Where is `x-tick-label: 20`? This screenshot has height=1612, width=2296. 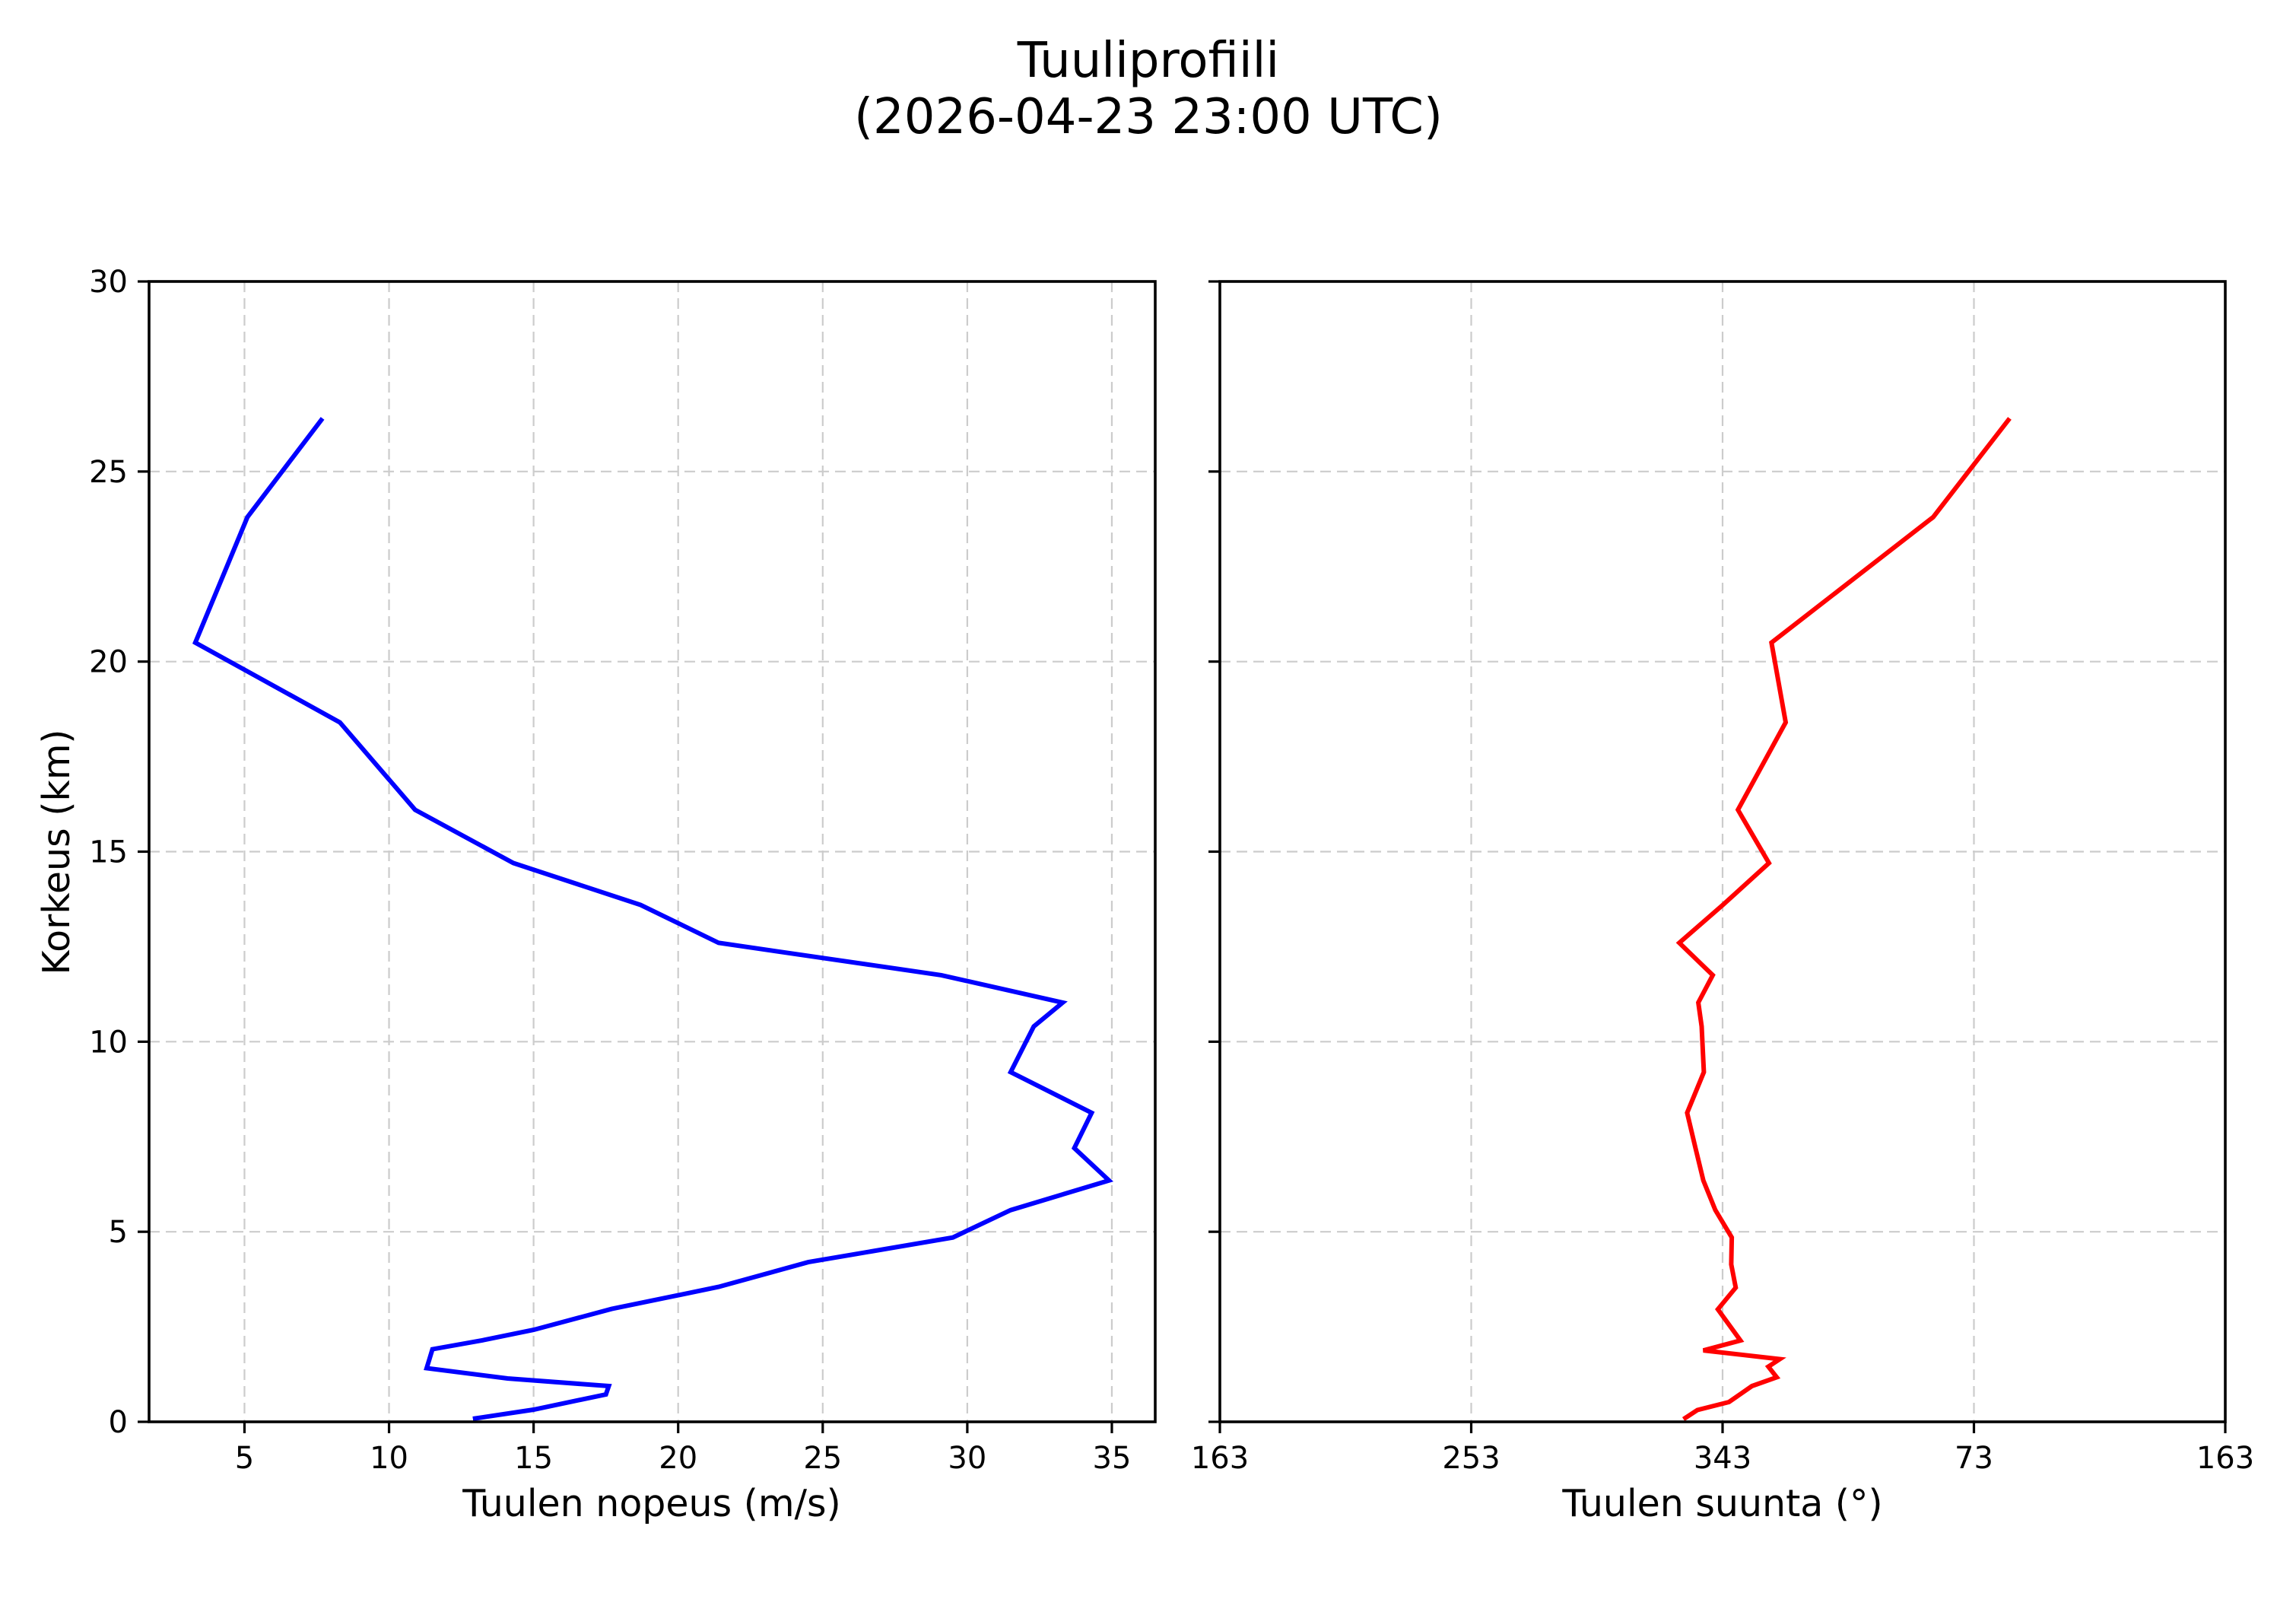
x-tick-label: 20 is located at coordinates (678, 1458).